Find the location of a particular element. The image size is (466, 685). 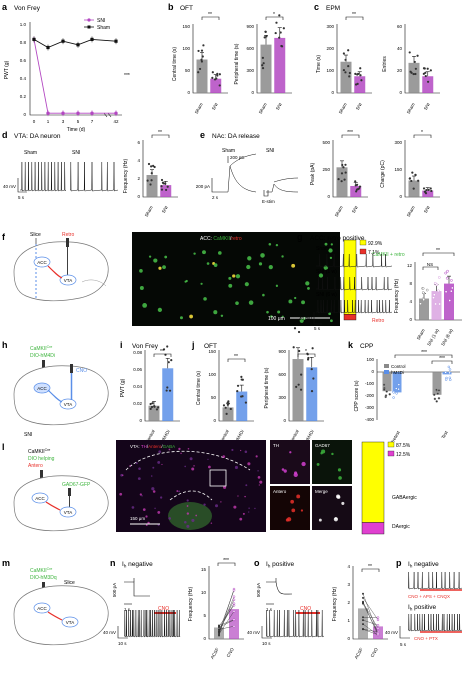

scale-c: 200 pC is located at coordinates (237, 157).